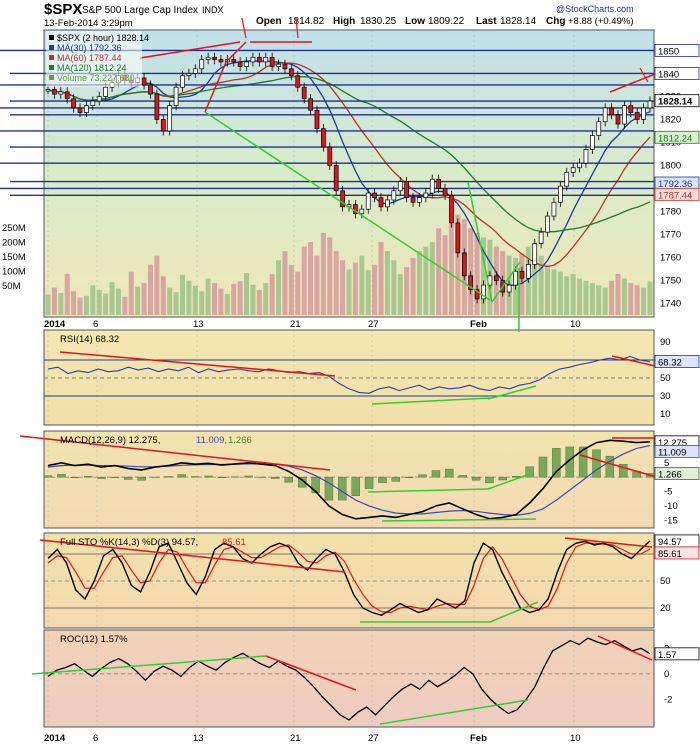  What do you see at coordinates (14, 272) in the screenshot?
I see `volume-tick-label: 100M` at bounding box center [14, 272].